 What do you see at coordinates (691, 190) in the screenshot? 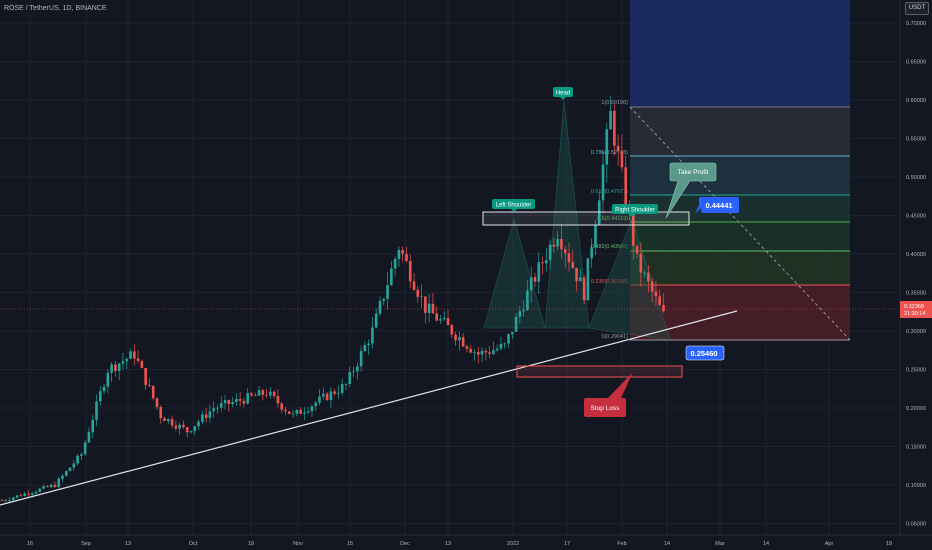
I see `take-profit-callout: Take Profit` at bounding box center [691, 190].